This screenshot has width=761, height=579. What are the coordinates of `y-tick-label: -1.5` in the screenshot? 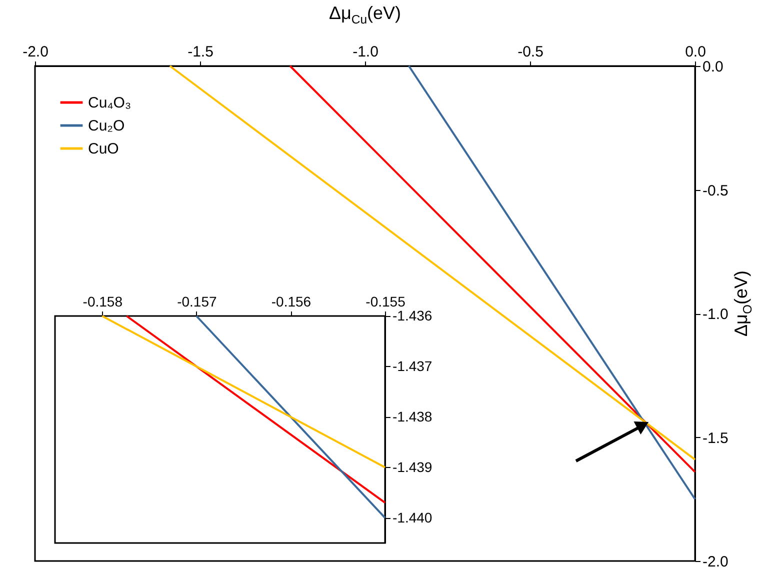 It's located at (715, 438).